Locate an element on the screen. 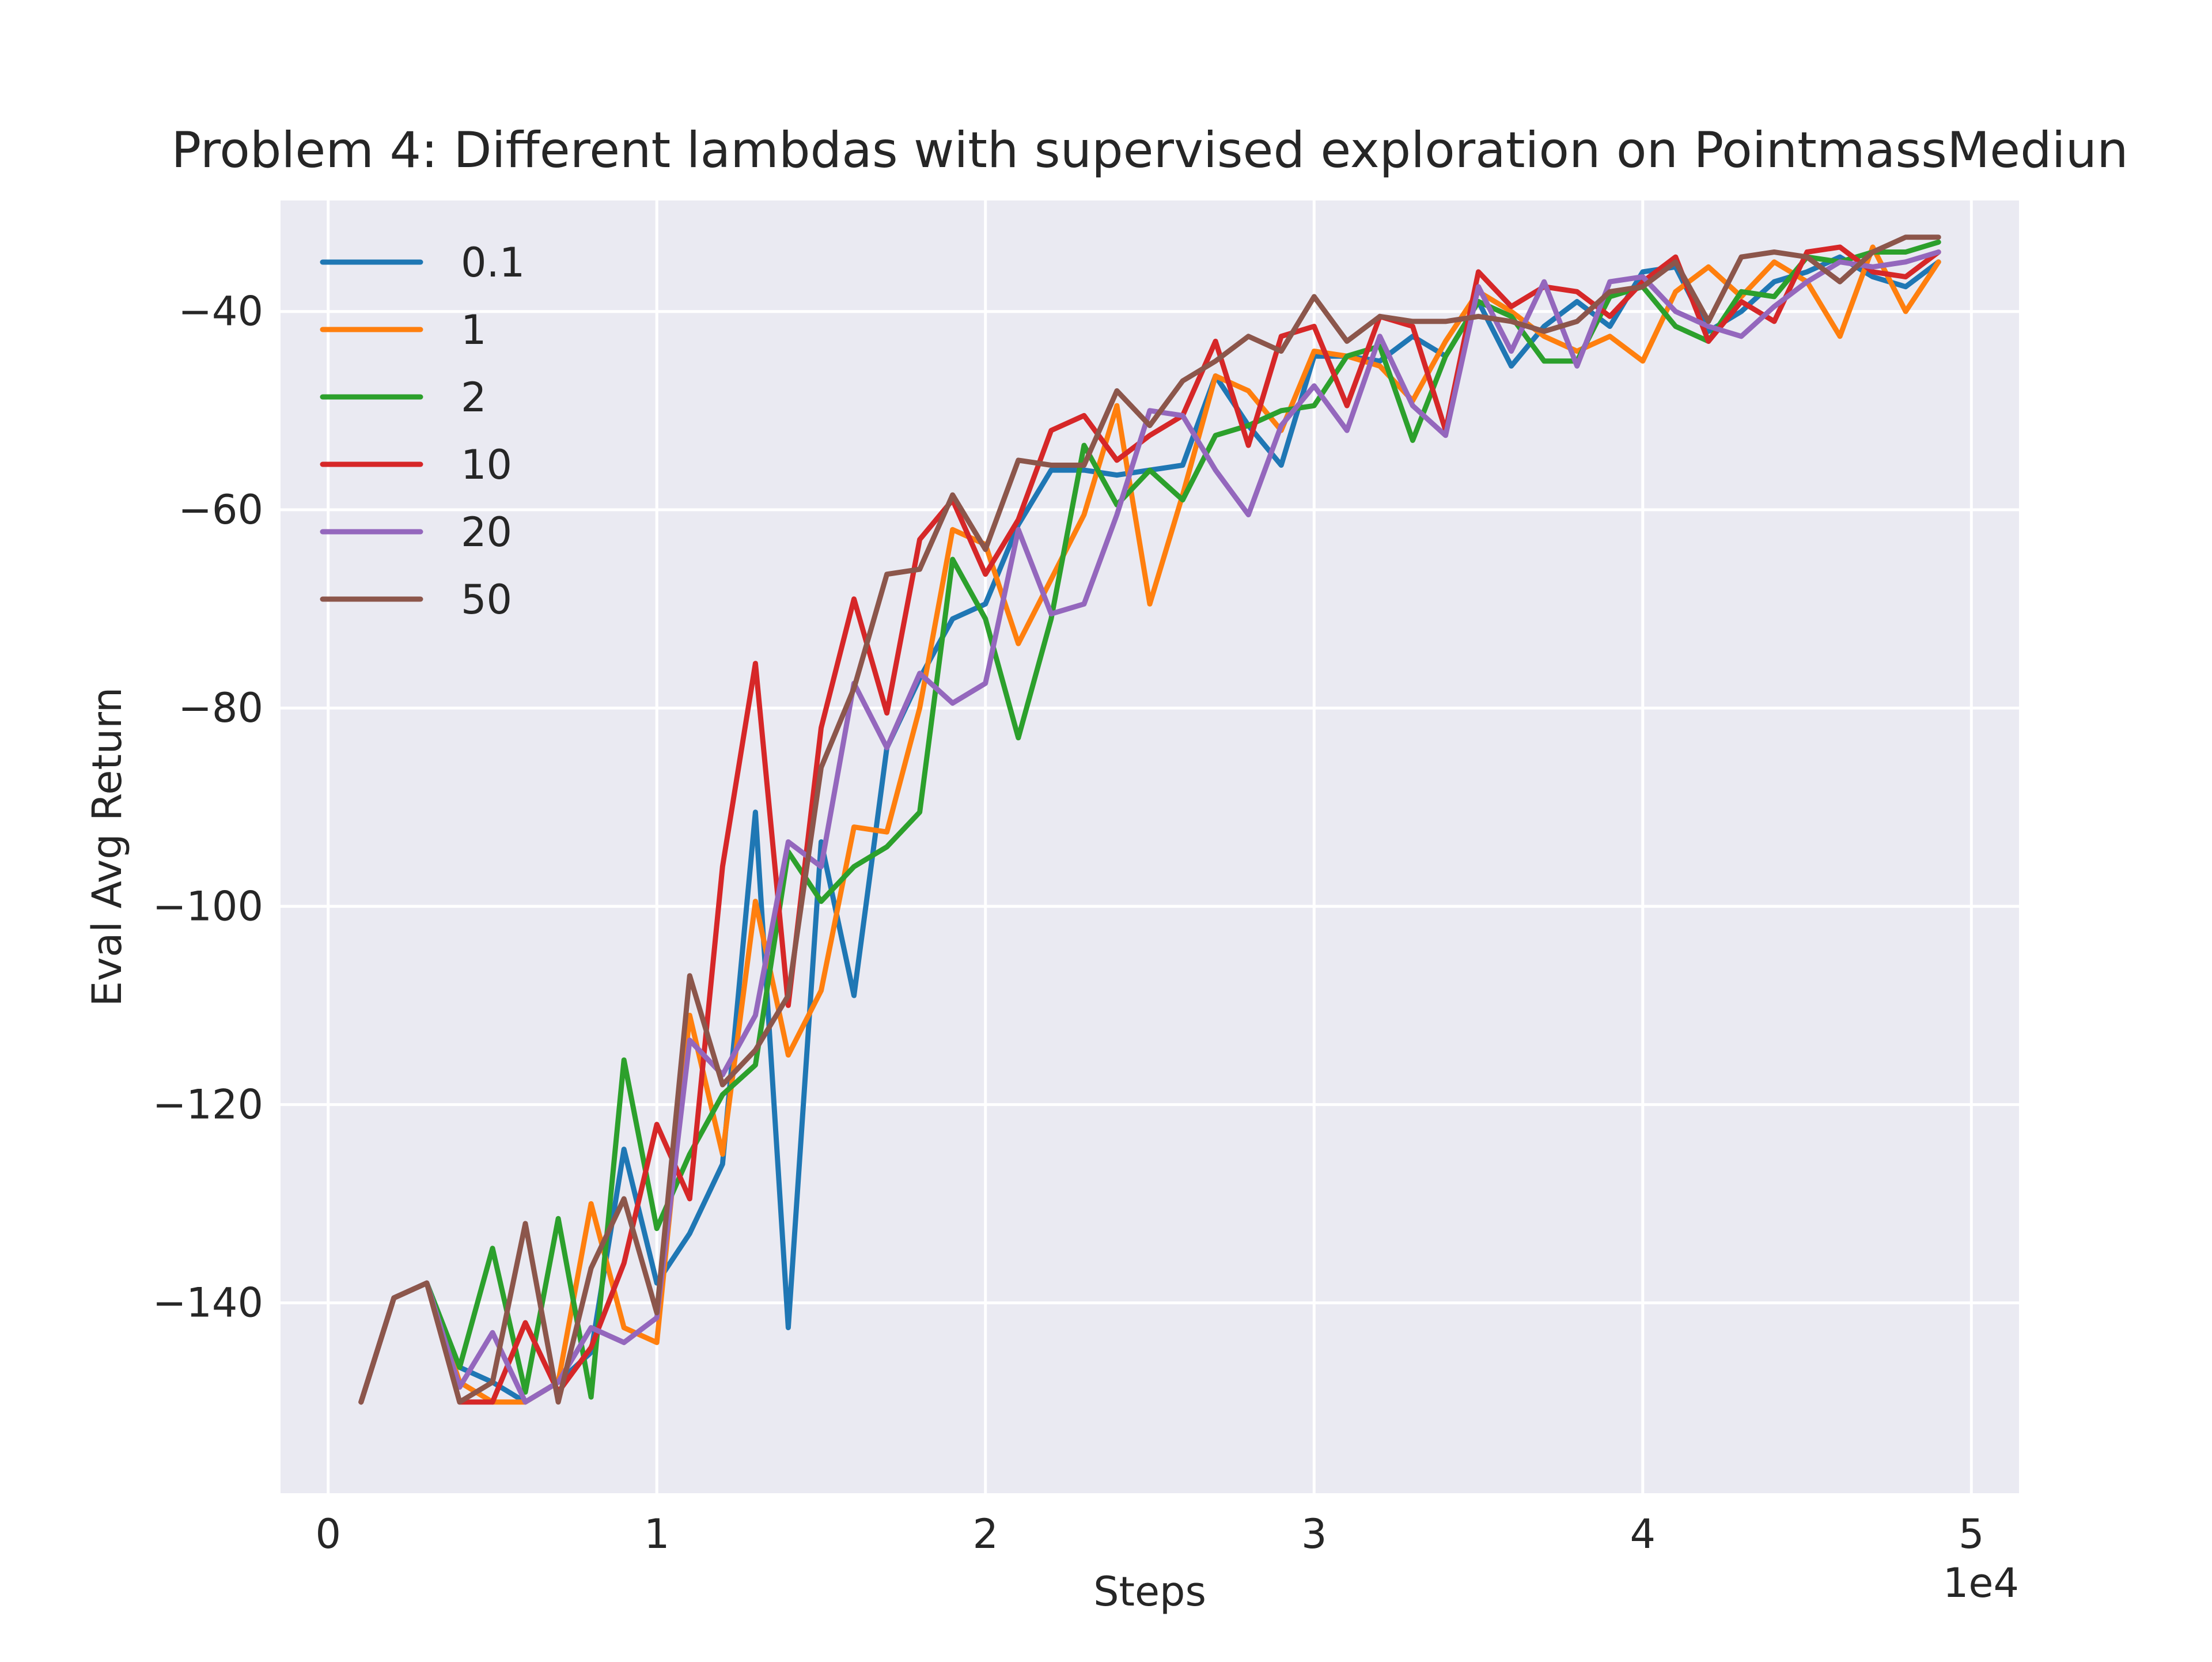  legend-label: 20 is located at coordinates (486, 532).